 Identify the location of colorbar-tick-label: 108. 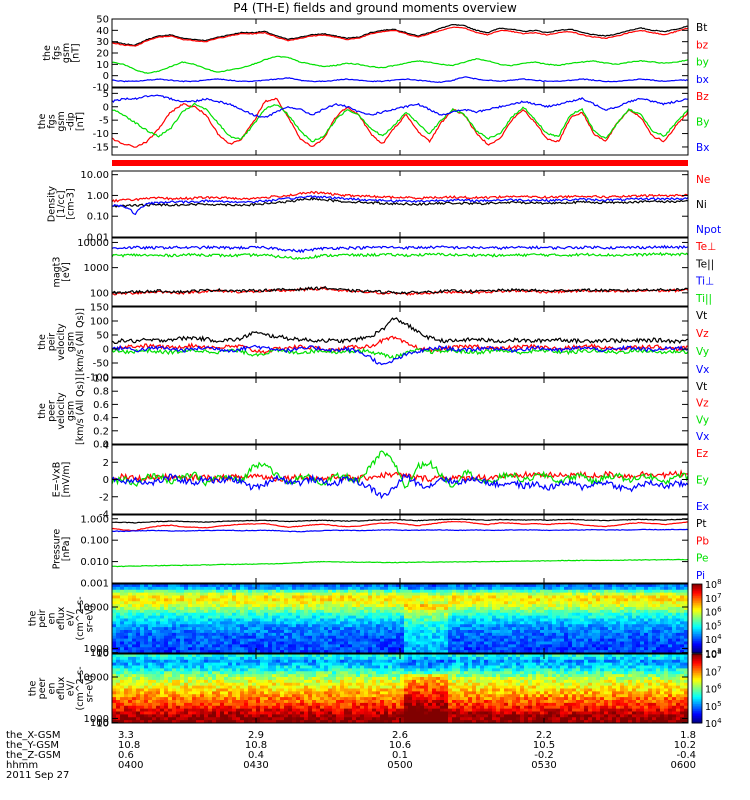
(713, 584).